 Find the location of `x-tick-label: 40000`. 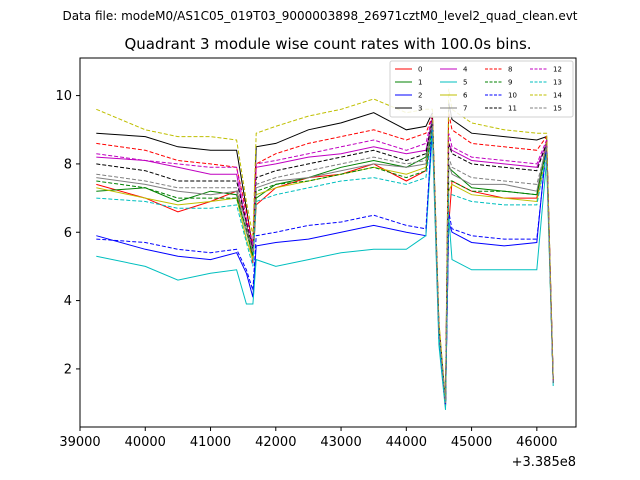

x-tick-label: 40000 is located at coordinates (145, 442).